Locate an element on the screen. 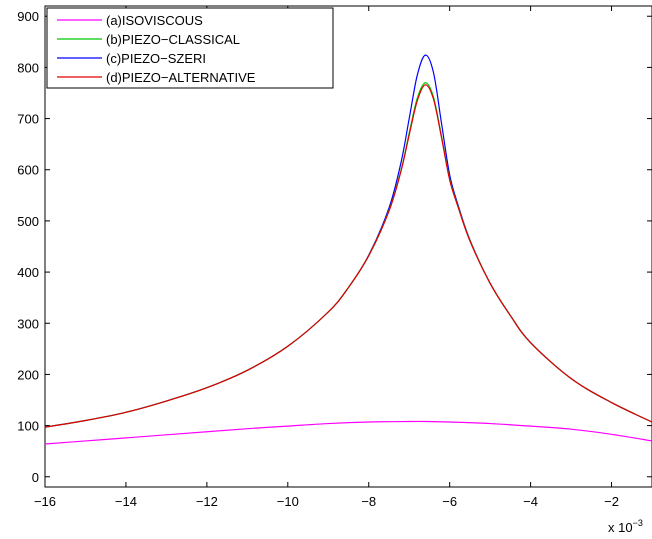  y-tick-label: 900 is located at coordinates (28, 16).